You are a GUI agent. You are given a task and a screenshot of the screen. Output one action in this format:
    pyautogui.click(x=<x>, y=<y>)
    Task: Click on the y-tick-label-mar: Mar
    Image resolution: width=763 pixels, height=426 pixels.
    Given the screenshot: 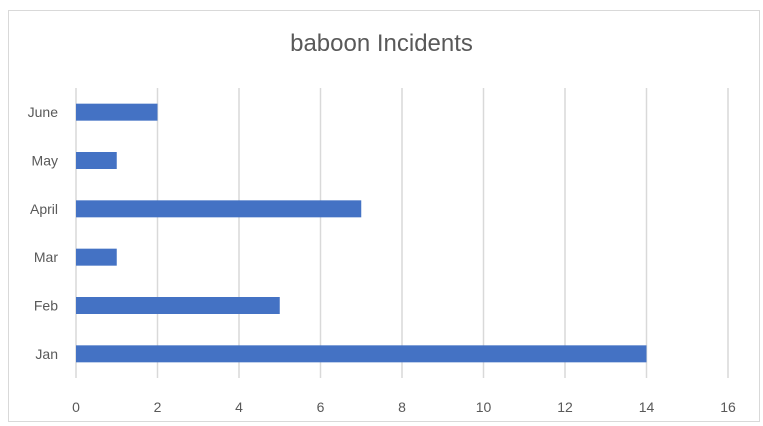 What is the action you would take?
    pyautogui.click(x=46, y=257)
    